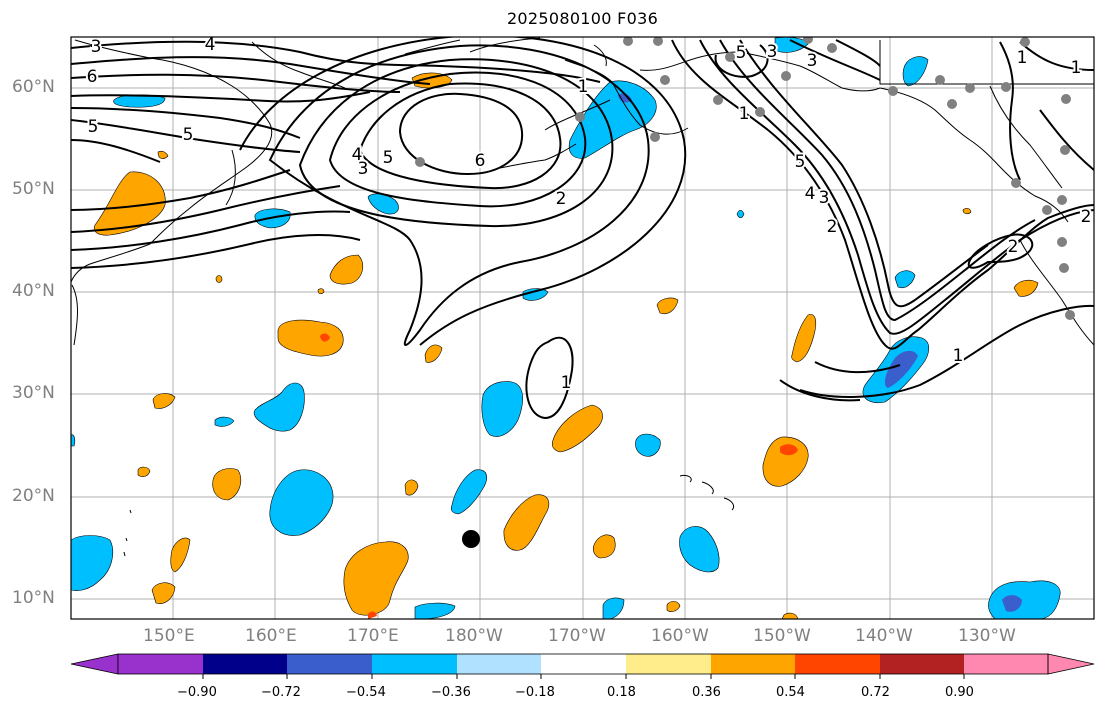  I want to click on colorbar-tick-label: 0.90, so click(959, 692).